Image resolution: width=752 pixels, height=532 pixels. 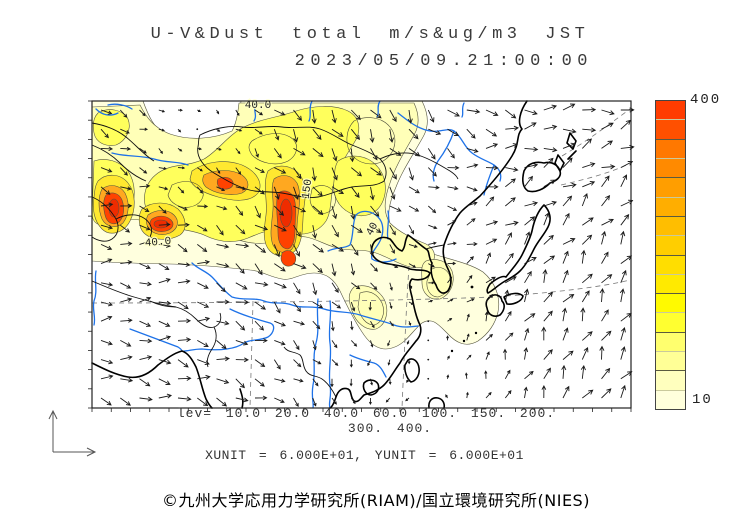 What do you see at coordinates (330, 354) in the screenshot?
I see `river-mekong` at bounding box center [330, 354].